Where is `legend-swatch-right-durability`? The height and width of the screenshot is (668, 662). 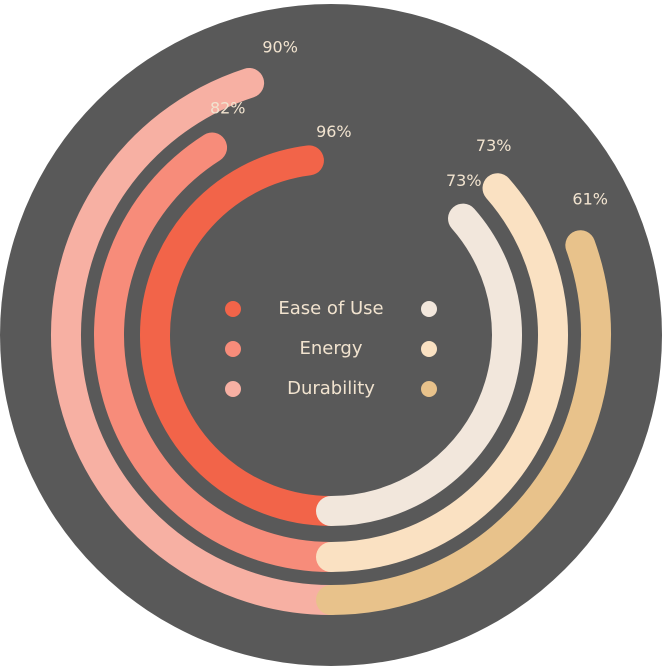 legend-swatch-right-durability is located at coordinates (429, 389).